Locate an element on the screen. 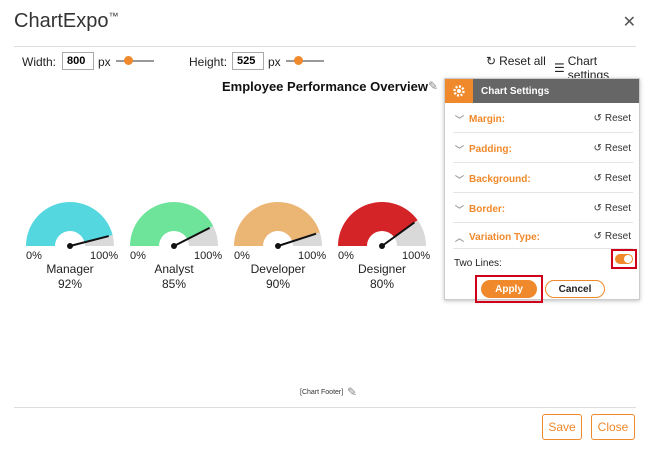 The width and height of the screenshot is (650, 454). chevron-up-icon: ︿ is located at coordinates (460, 238).